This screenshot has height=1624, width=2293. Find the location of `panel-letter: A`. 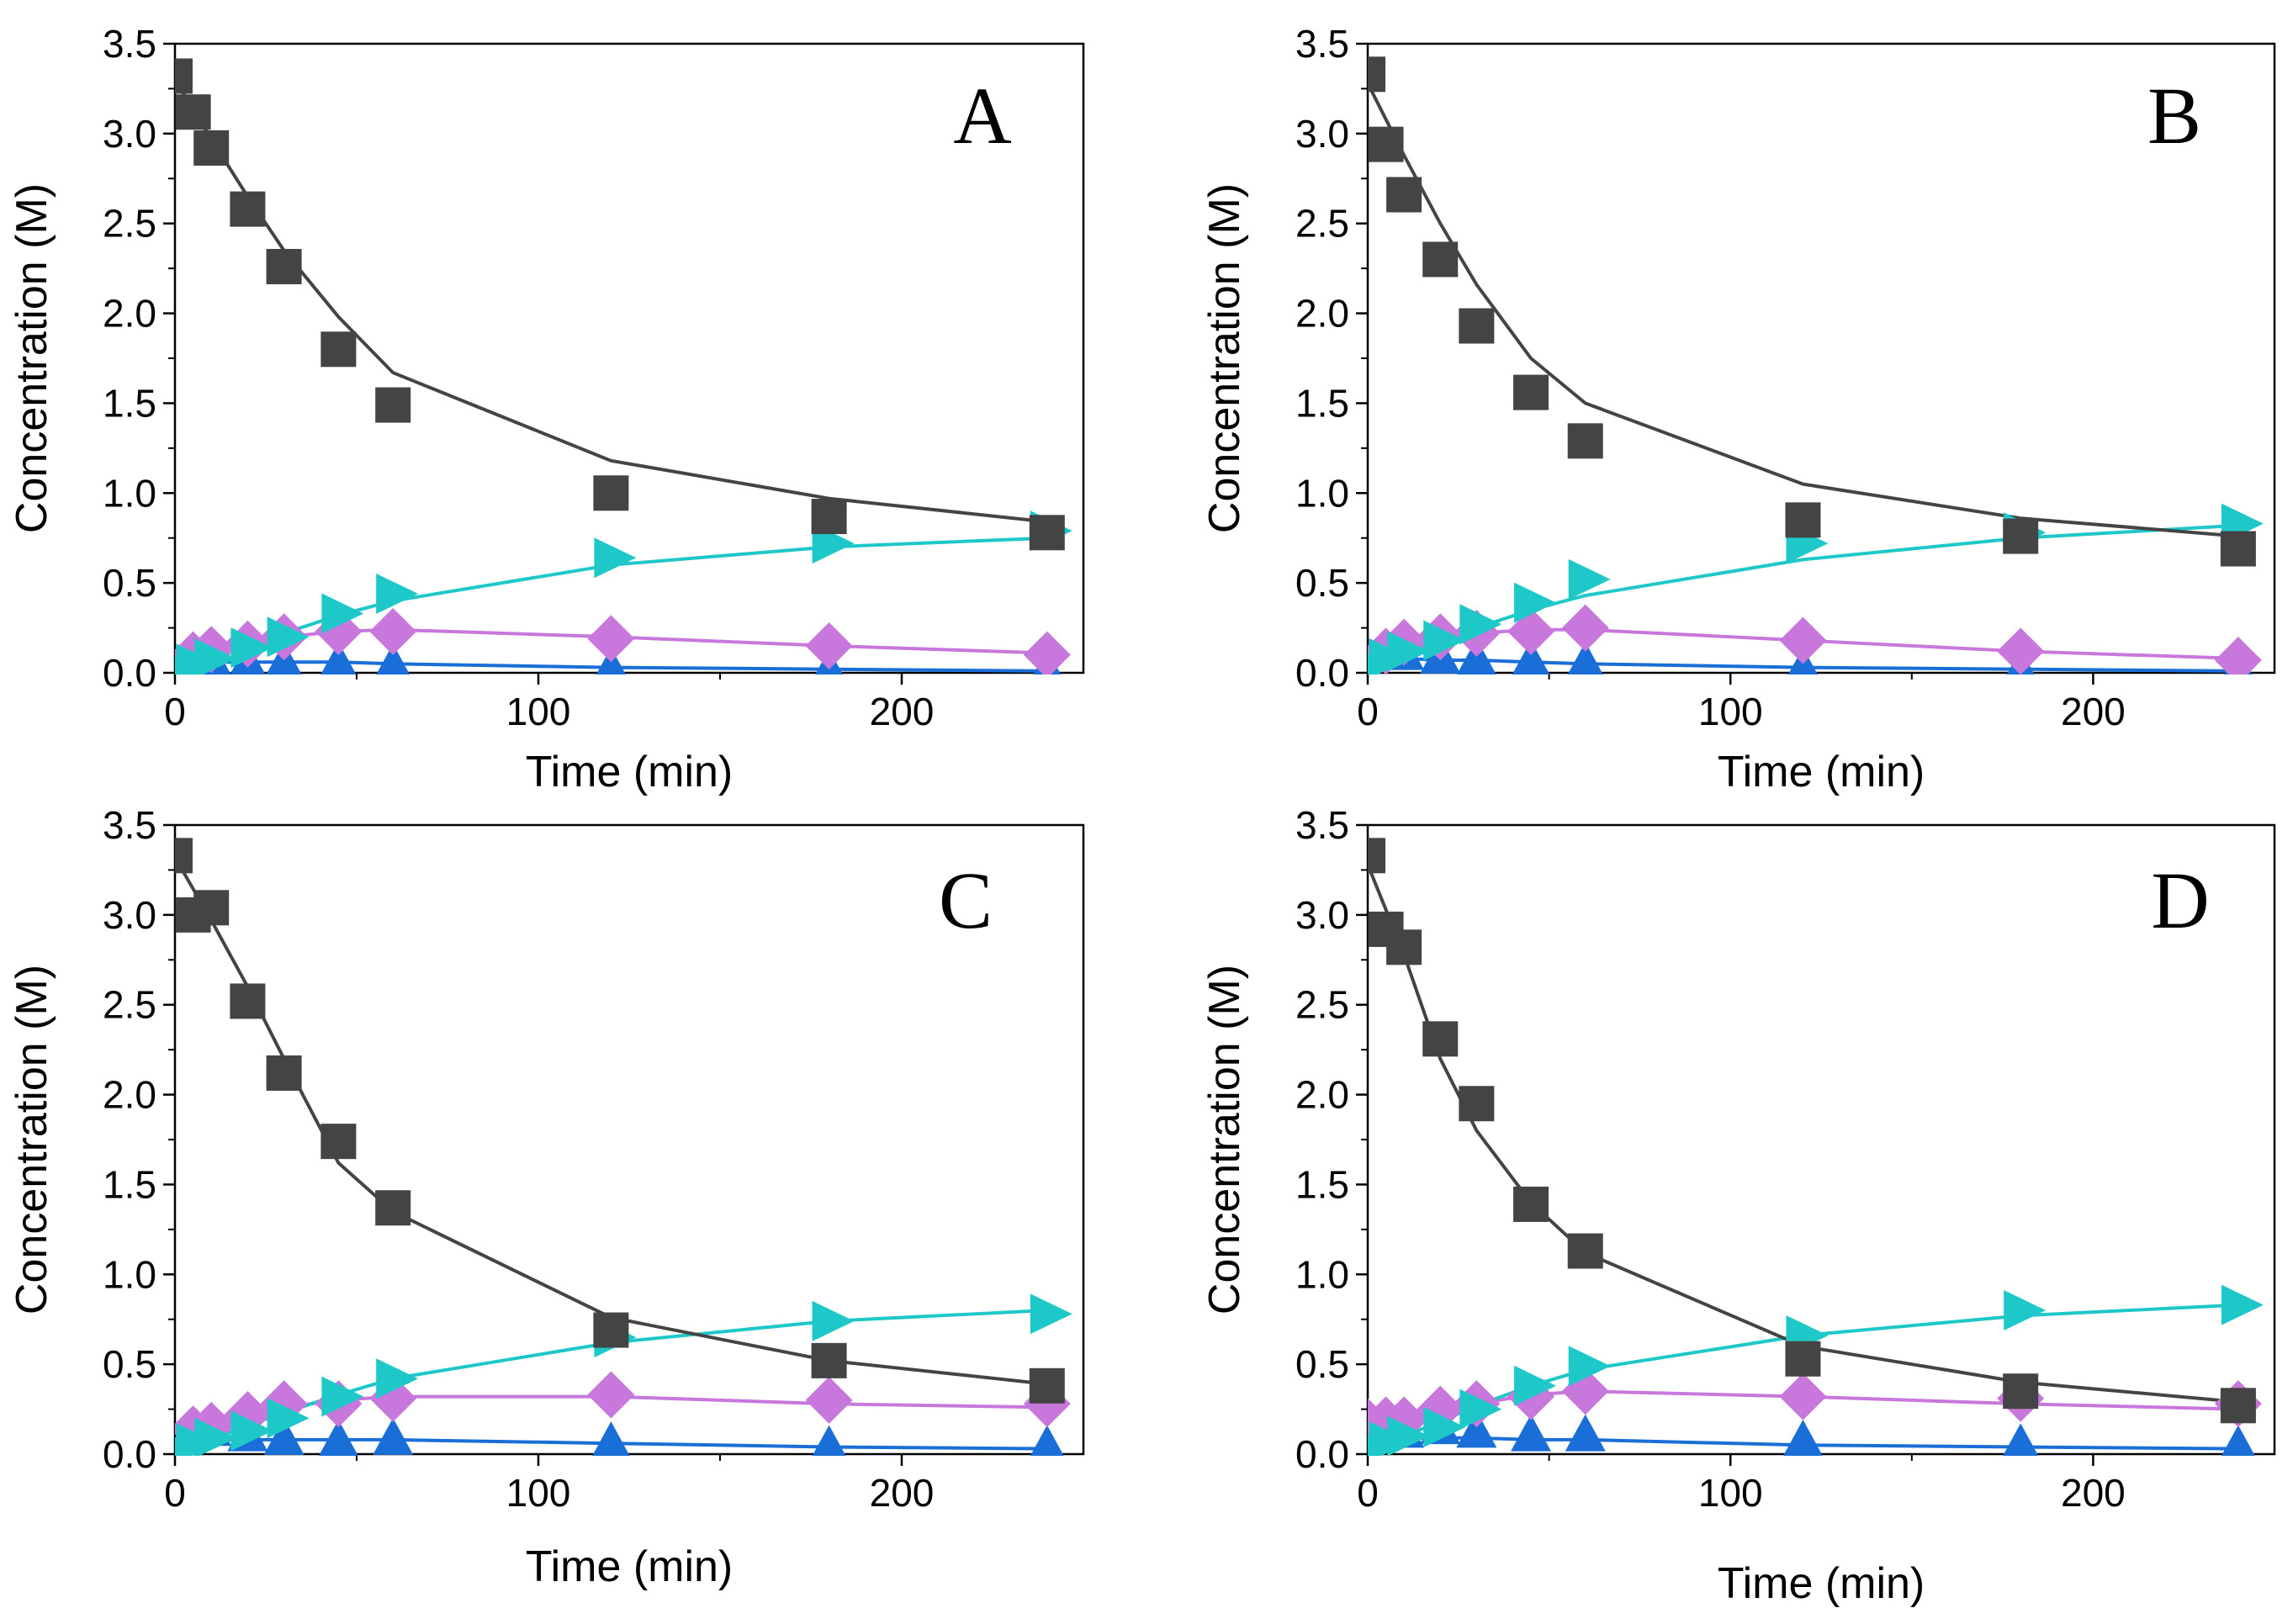

panel-letter: A is located at coordinates (982, 116).